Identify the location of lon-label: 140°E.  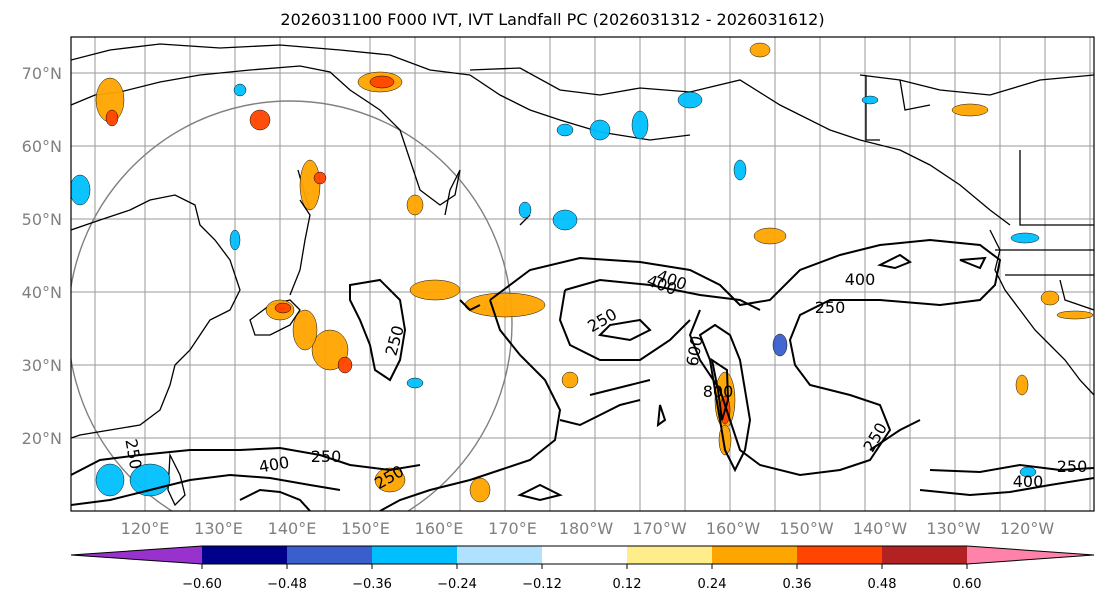
(292, 528).